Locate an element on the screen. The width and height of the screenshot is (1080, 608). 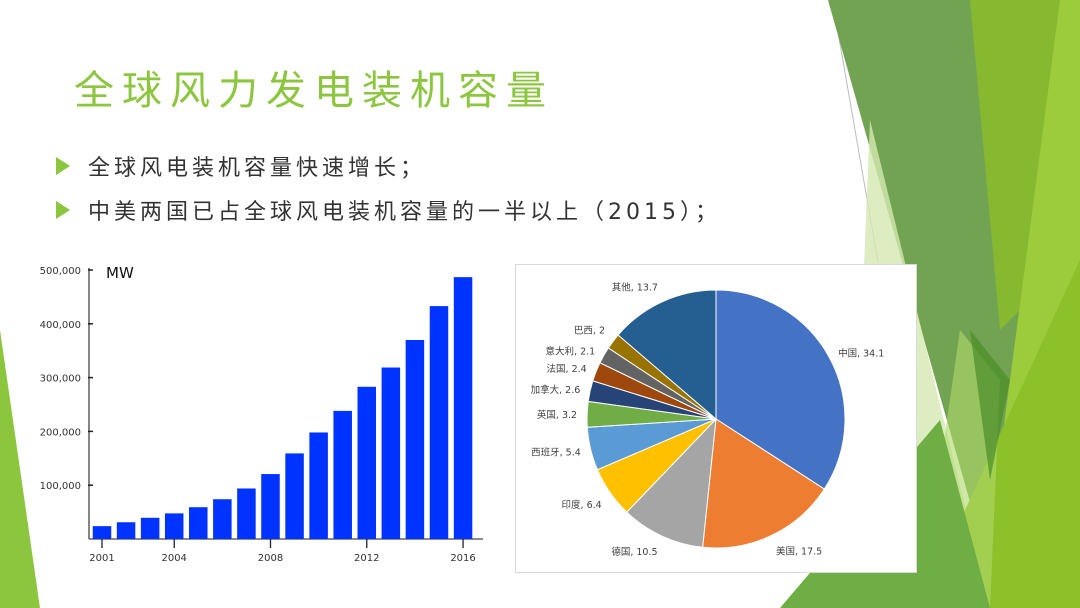
bar-2015 is located at coordinates (439, 422).